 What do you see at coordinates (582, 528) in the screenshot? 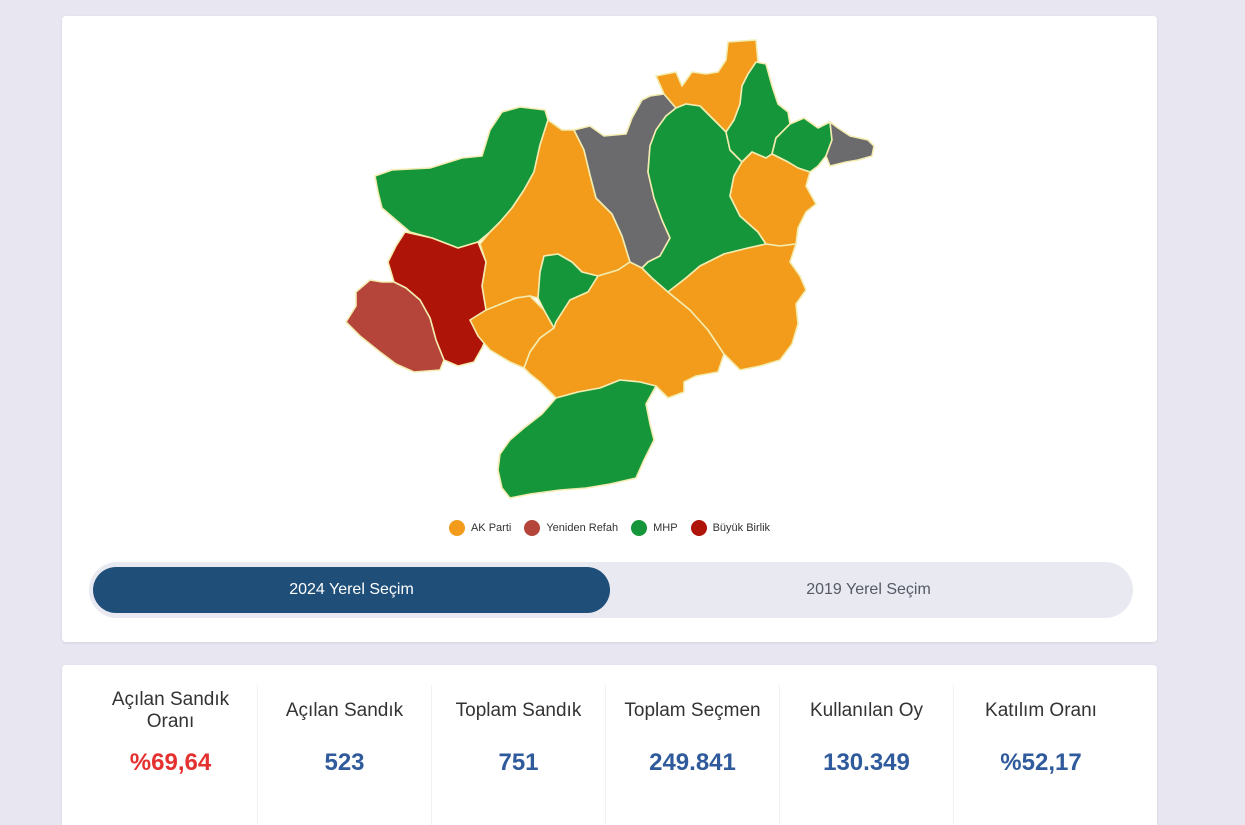
I see `legend-label: Yeniden Refah` at bounding box center [582, 528].